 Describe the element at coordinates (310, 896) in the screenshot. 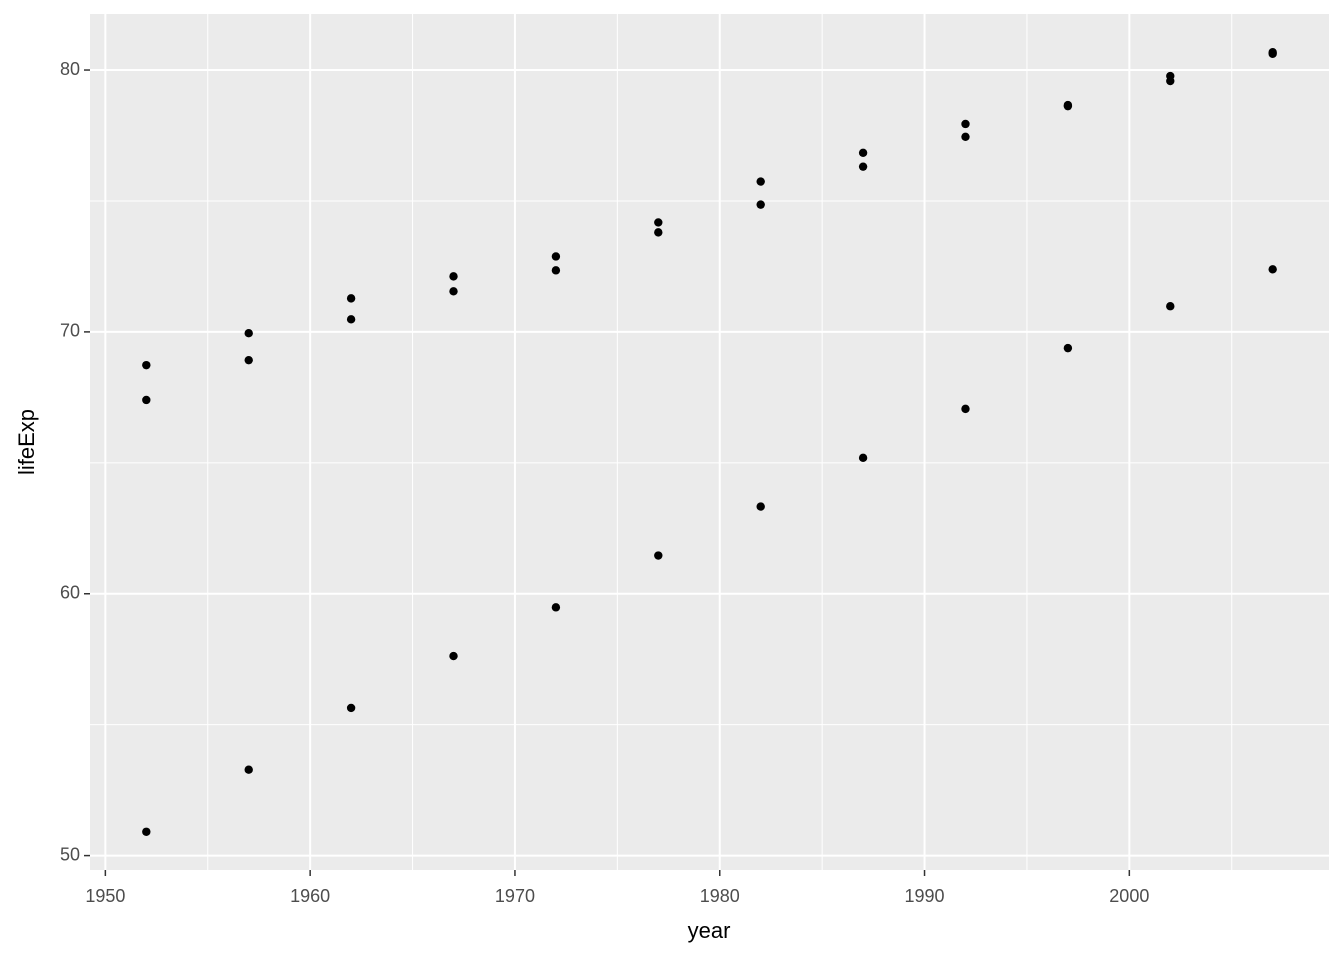

I see `x-tick-label: 1960` at that location.